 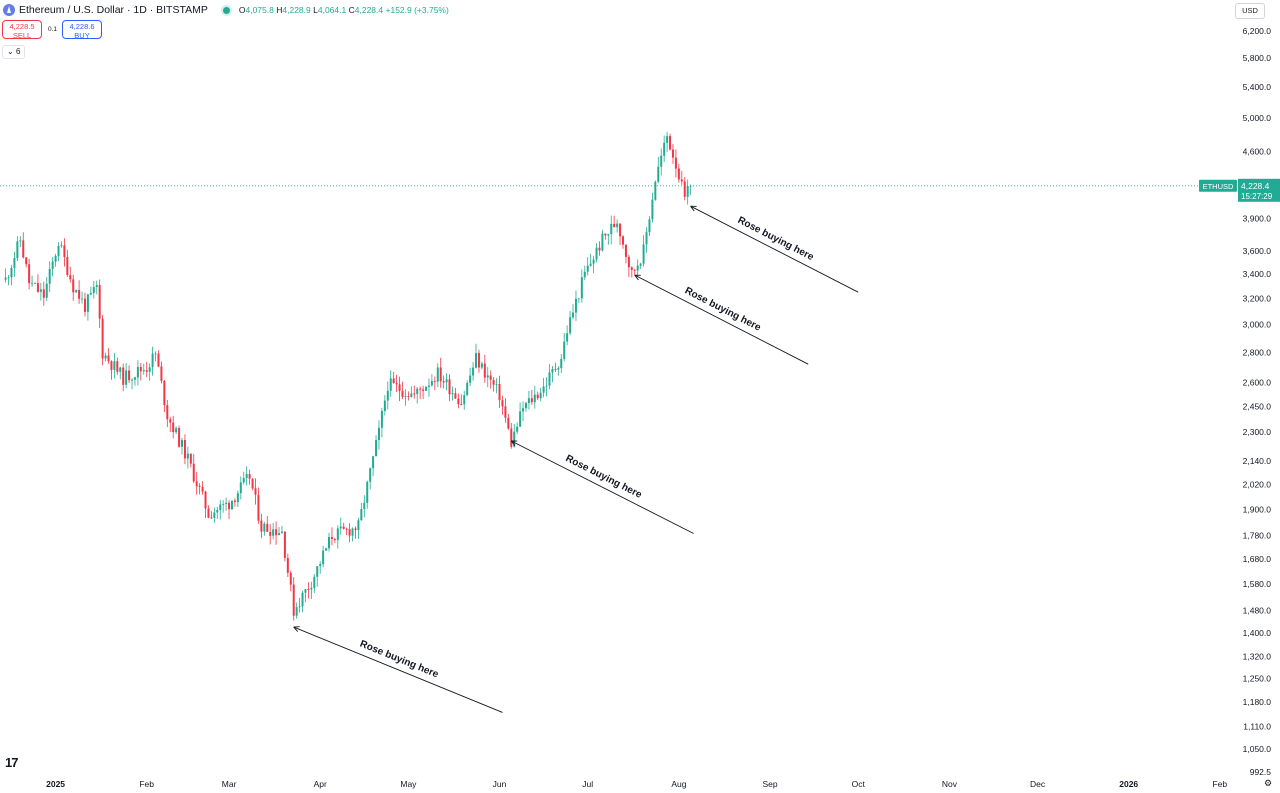 I want to click on y-tick-label: 1,050.0, so click(x=1257, y=749).